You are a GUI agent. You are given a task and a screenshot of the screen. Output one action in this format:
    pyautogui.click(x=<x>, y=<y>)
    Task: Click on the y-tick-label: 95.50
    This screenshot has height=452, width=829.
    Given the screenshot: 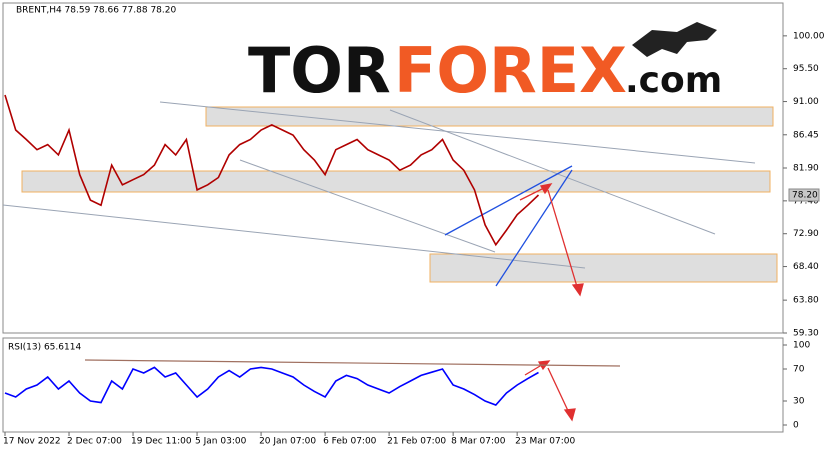 What is the action you would take?
    pyautogui.click(x=806, y=69)
    